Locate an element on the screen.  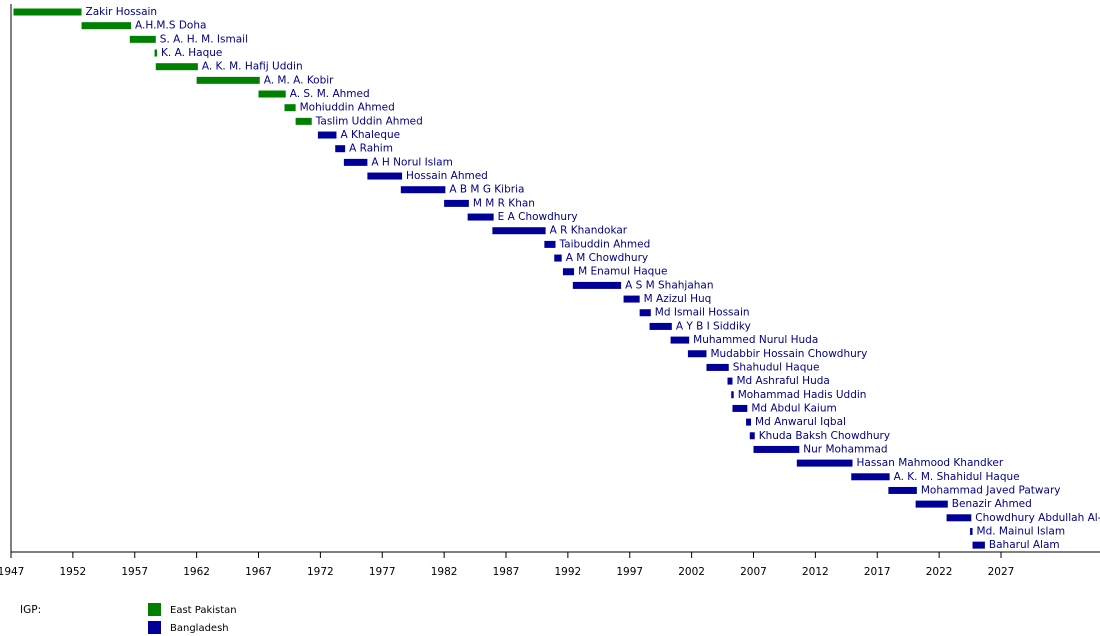
x-tick-label: 1972 is located at coordinates (320, 572).